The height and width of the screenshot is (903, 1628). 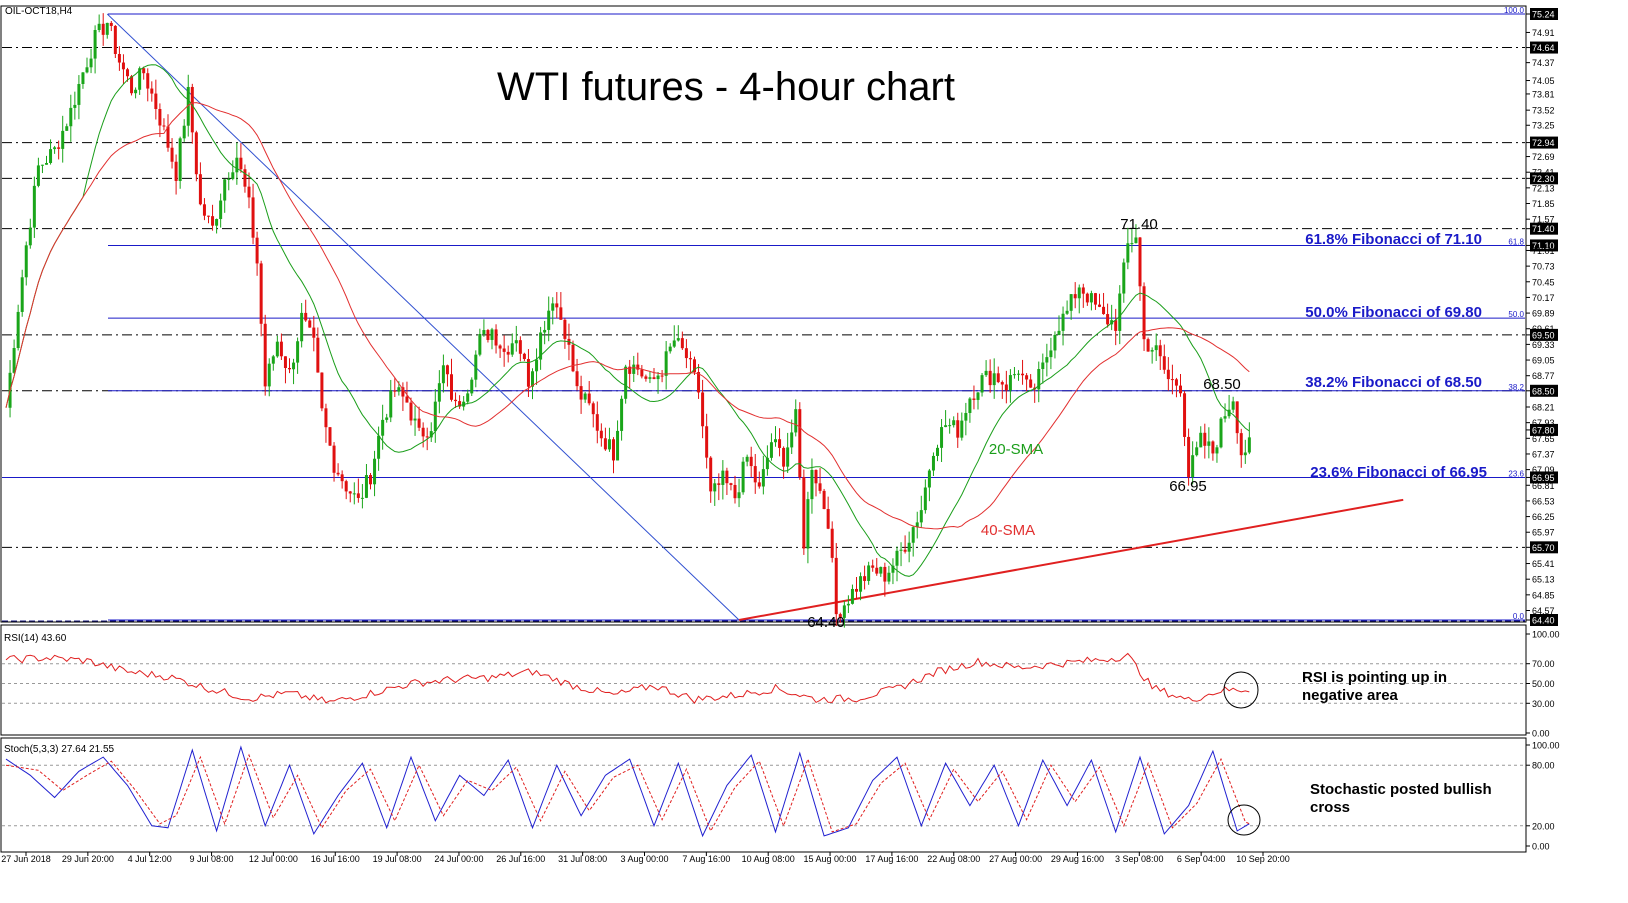 I want to click on sma20-label: 20-SMA, so click(x=1016, y=449).